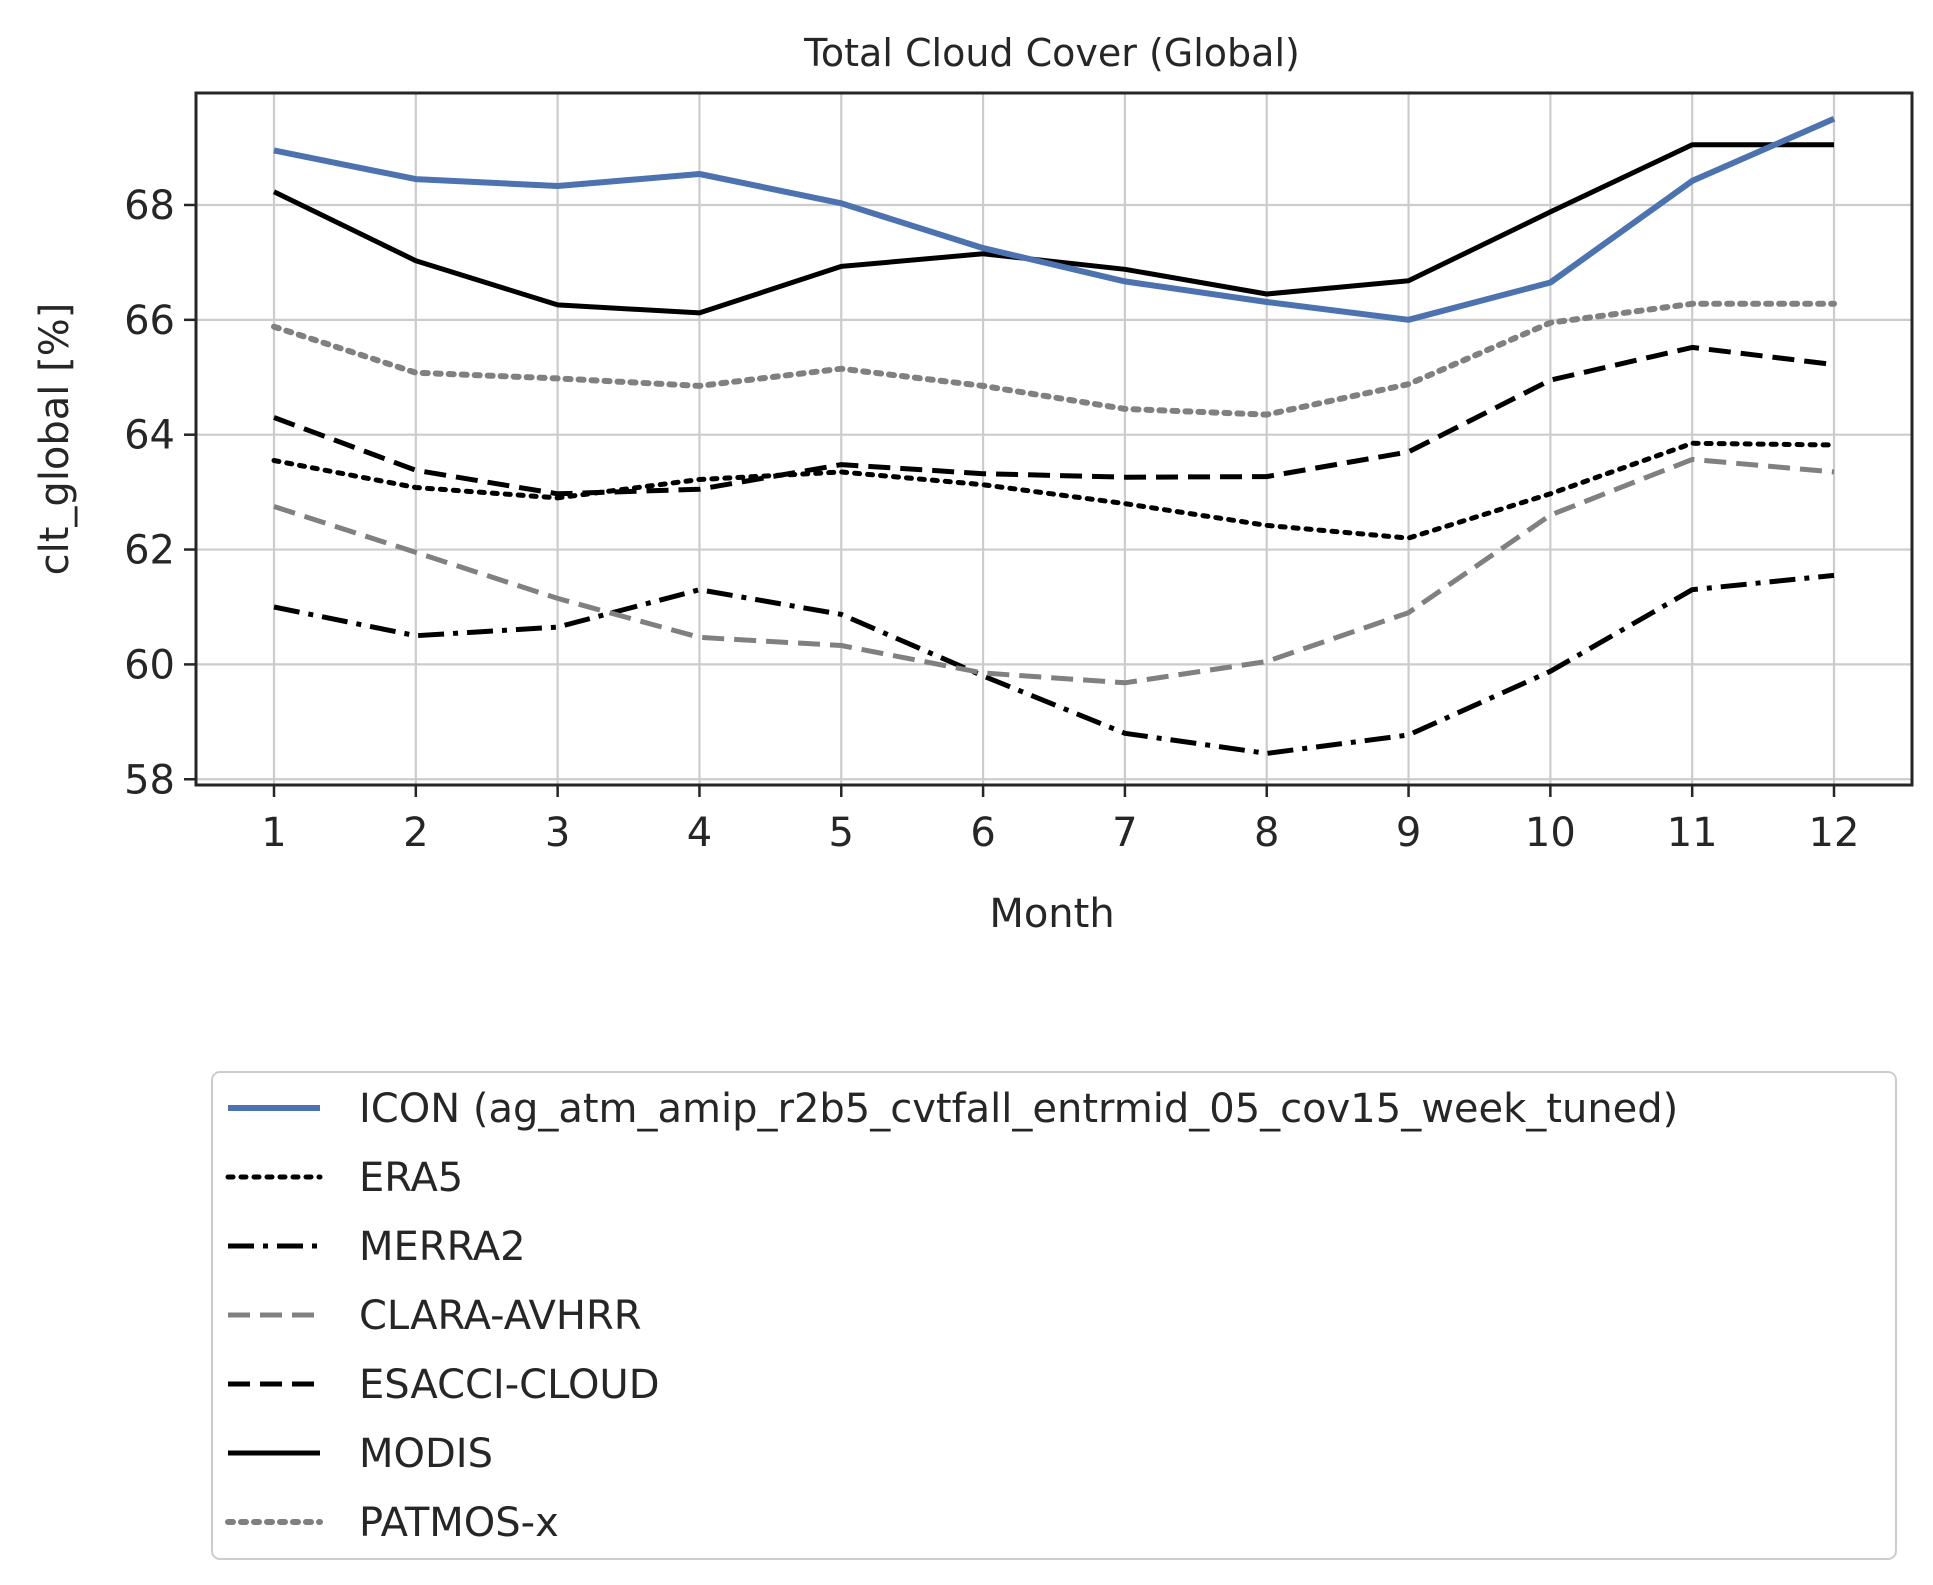 The height and width of the screenshot is (1585, 1933). I want to click on y-tick-label: 62, so click(149, 551).